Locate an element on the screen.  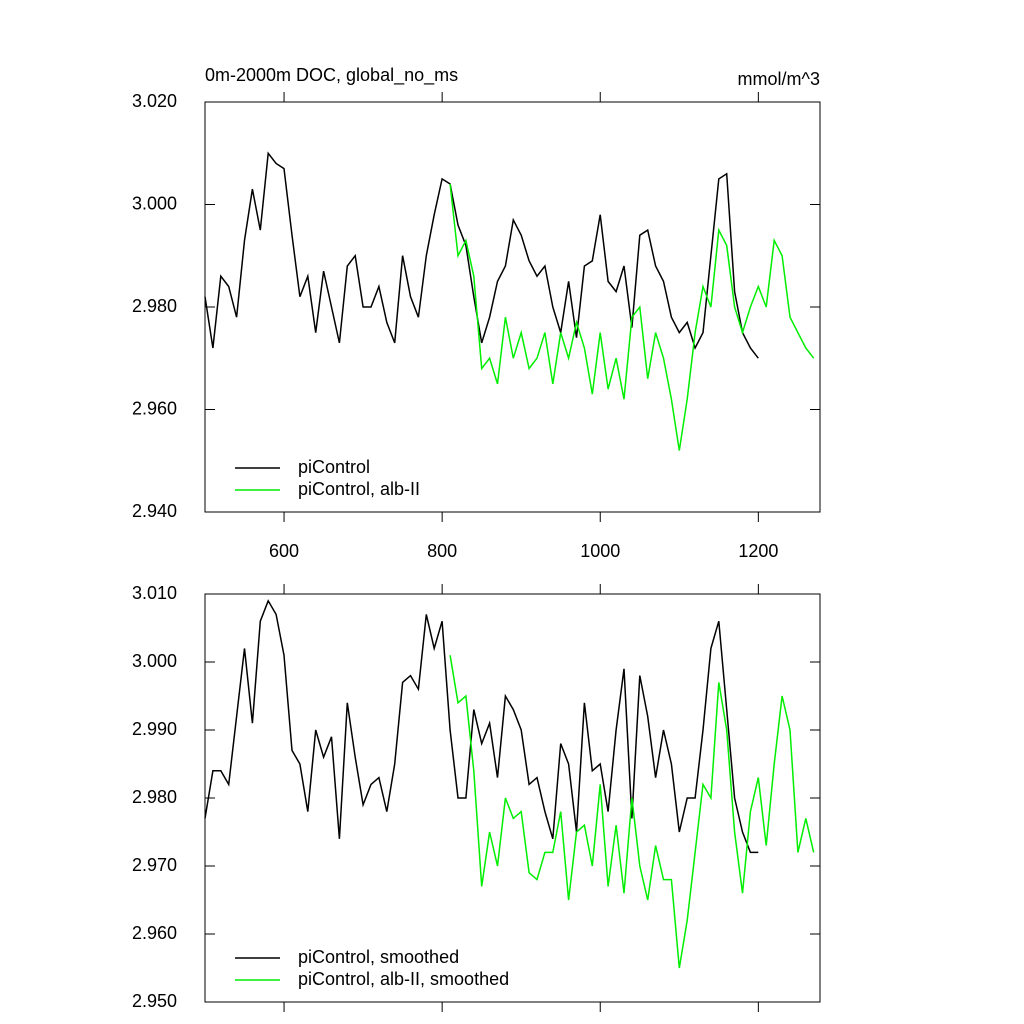
x-tick-label: 600 is located at coordinates (284, 551).